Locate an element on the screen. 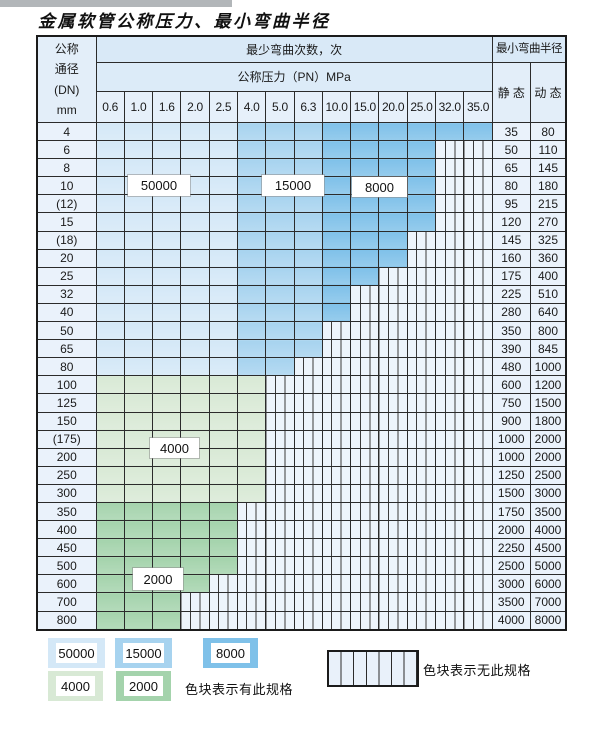 The image size is (600, 743). static-value-cell: 750 is located at coordinates (511, 403).